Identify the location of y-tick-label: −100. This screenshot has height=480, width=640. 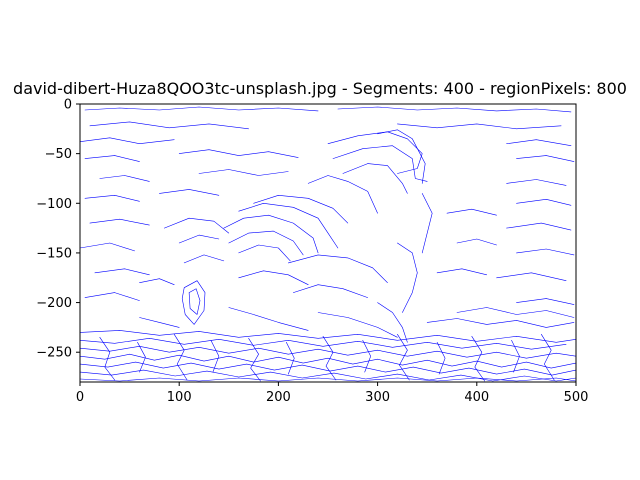
(54, 204).